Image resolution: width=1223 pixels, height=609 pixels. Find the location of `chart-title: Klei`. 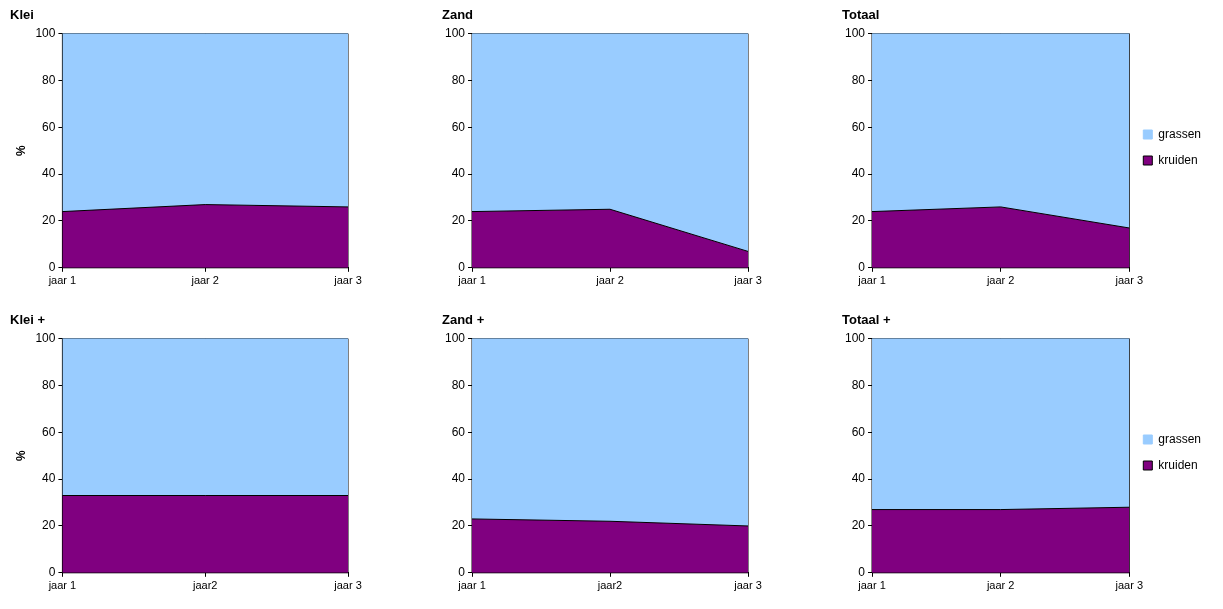

chart-title: Klei is located at coordinates (22, 15).